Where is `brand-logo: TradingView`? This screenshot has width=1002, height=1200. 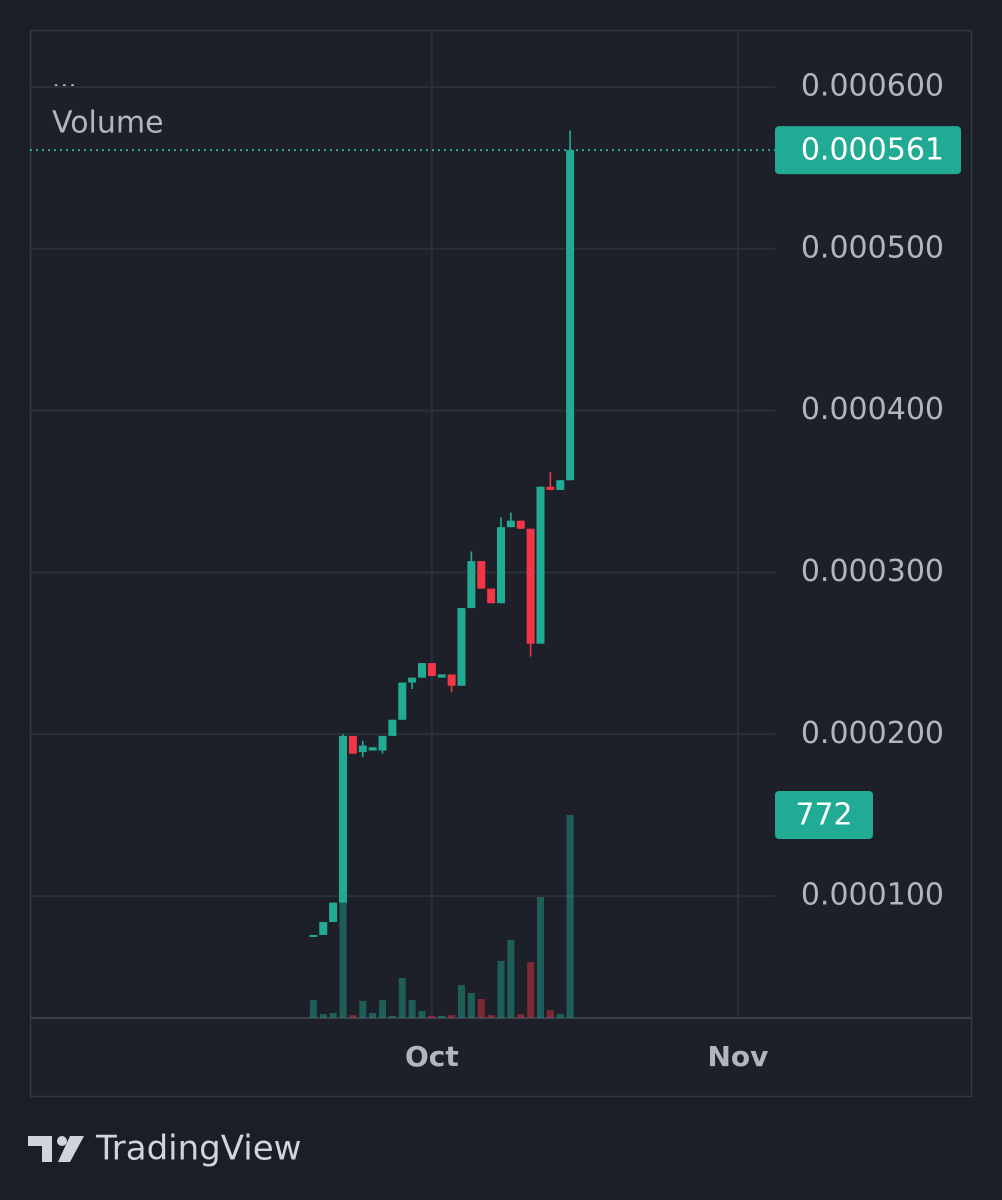 brand-logo: TradingView is located at coordinates (164, 1149).